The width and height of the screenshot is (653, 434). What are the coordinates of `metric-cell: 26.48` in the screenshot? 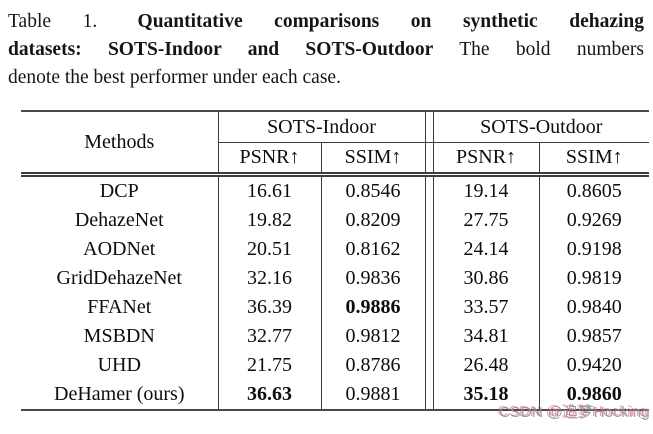 It's located at (486, 365).